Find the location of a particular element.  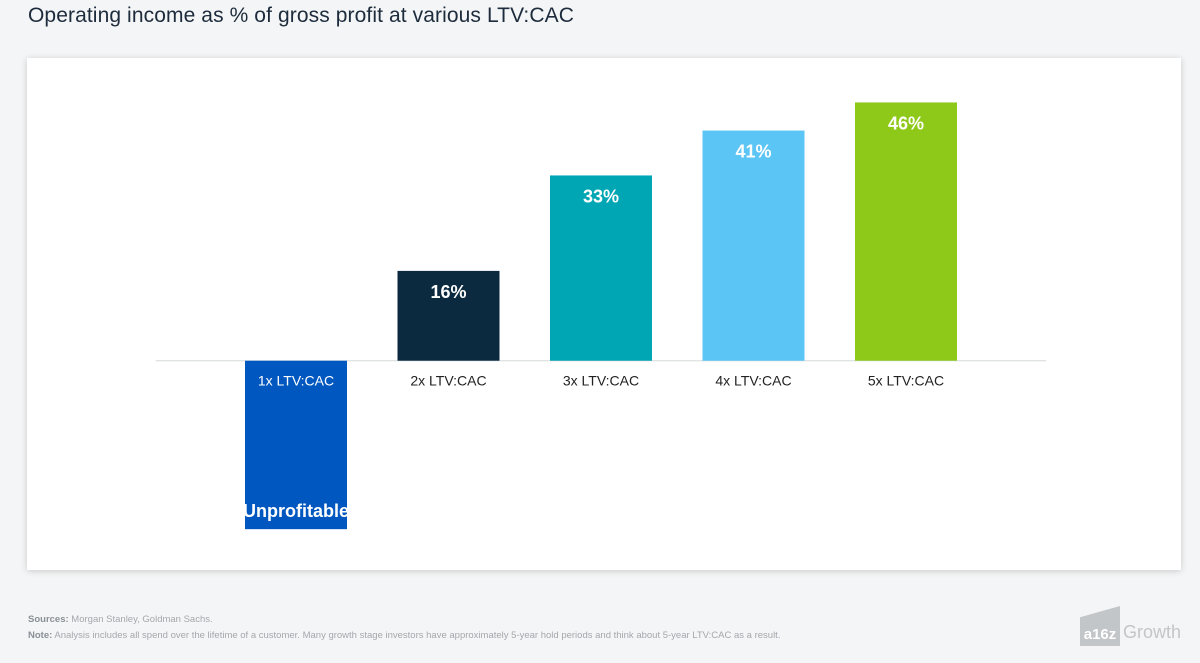

brand-logo: a16z Growth is located at coordinates (1130, 626).